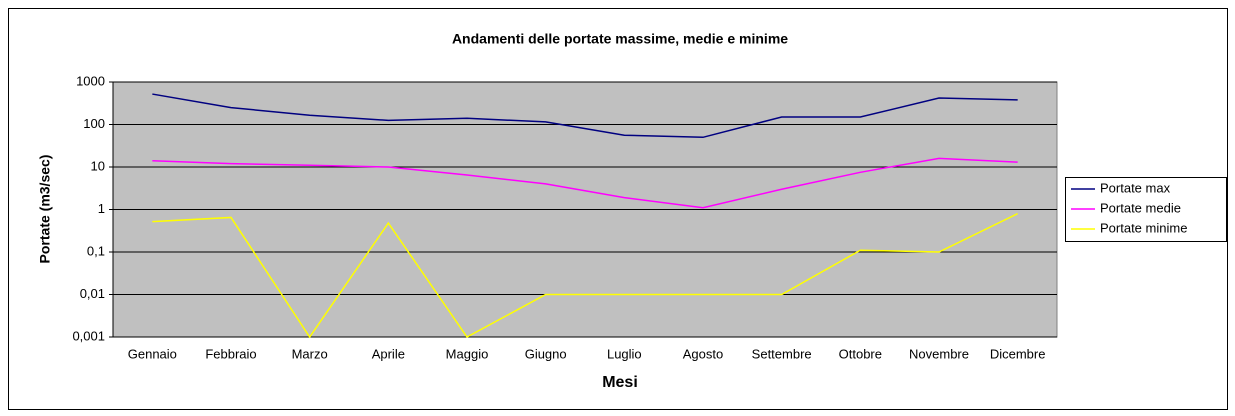  Describe the element at coordinates (860, 353) in the screenshot. I see `x-tick-label: Ottobre` at that location.